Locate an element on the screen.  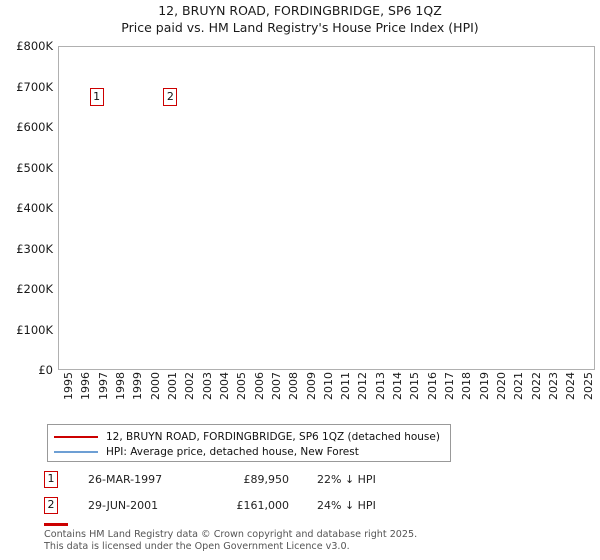
event-callout-2: 2 is located at coordinates (170, 97).